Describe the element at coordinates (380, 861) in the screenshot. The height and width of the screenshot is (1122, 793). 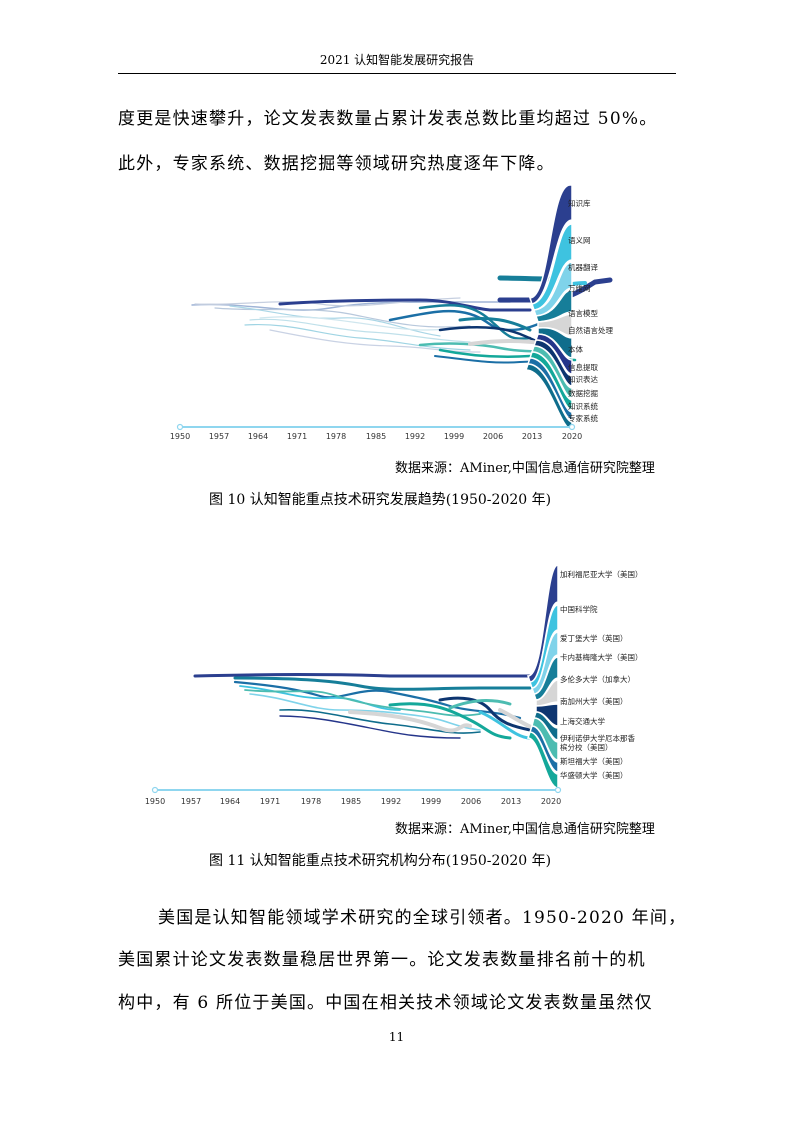
I see `figure-11-caption: 图 11 认知智能重点技术研究机构分布(1950-2020 年)` at that location.